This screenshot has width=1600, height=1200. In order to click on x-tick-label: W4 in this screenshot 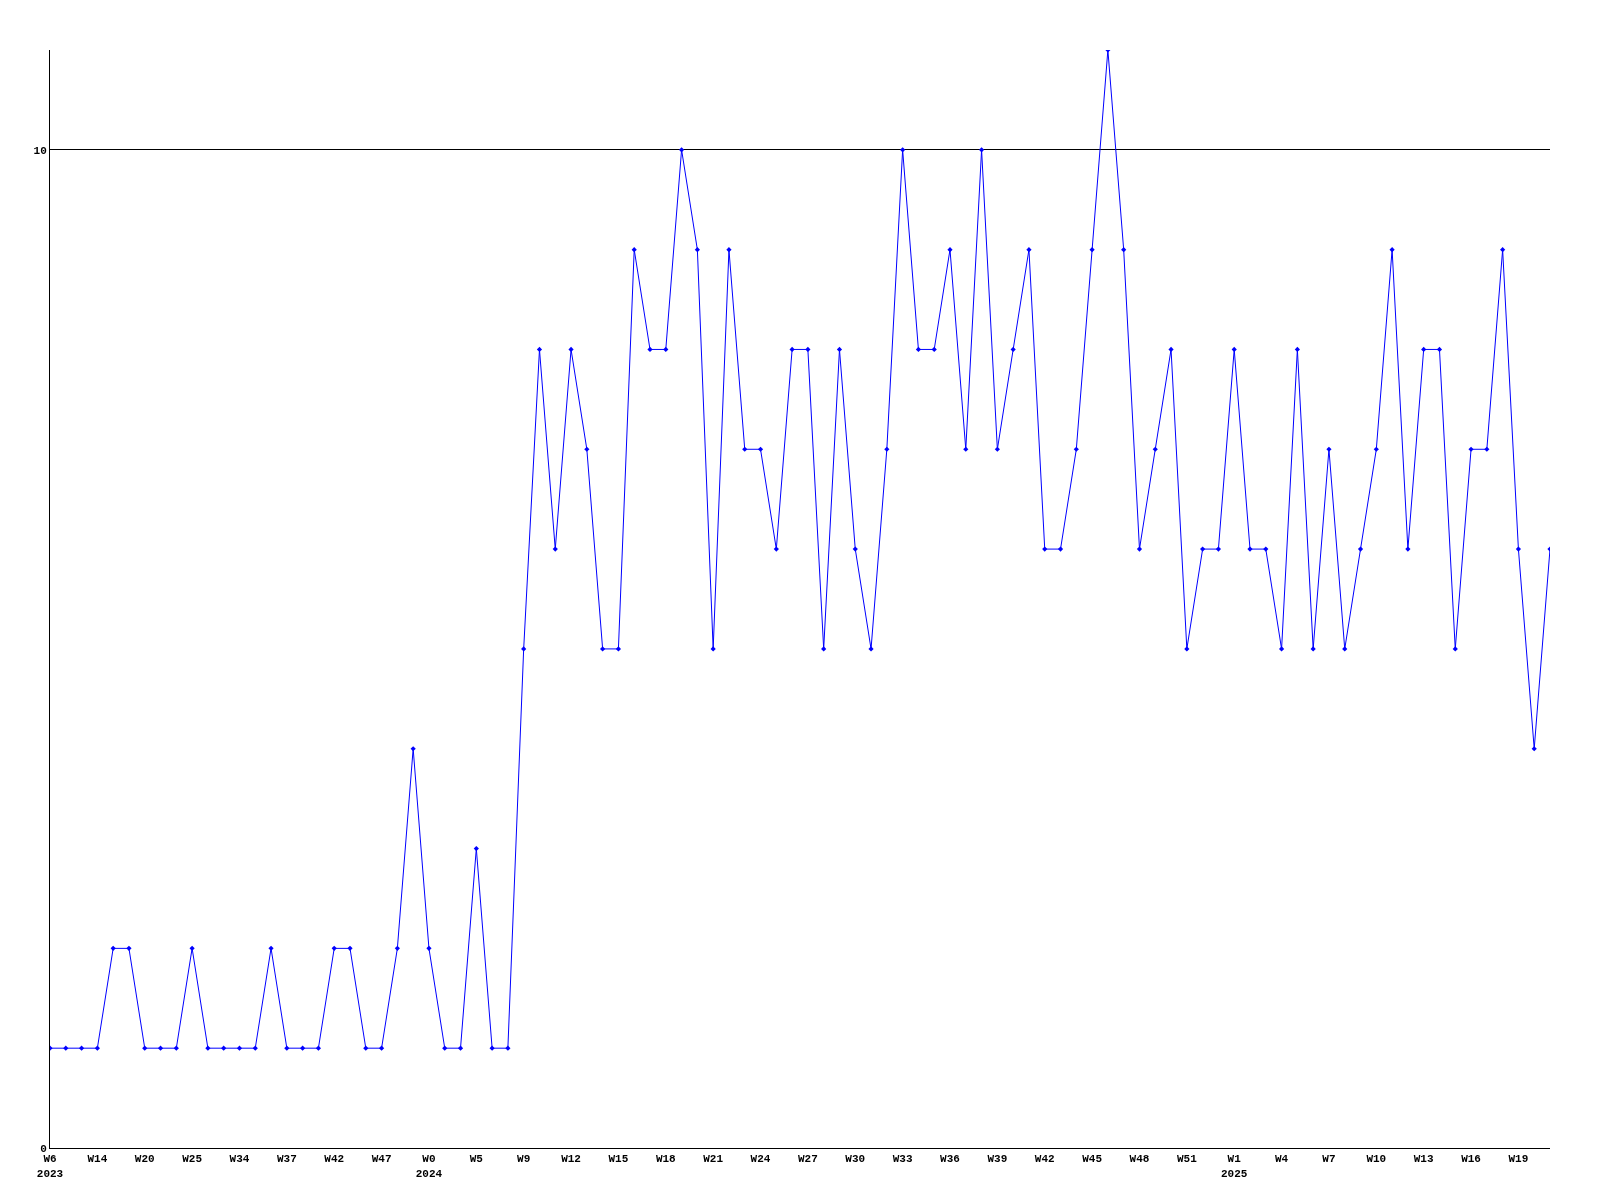, I will do `click(1281, 1159)`.